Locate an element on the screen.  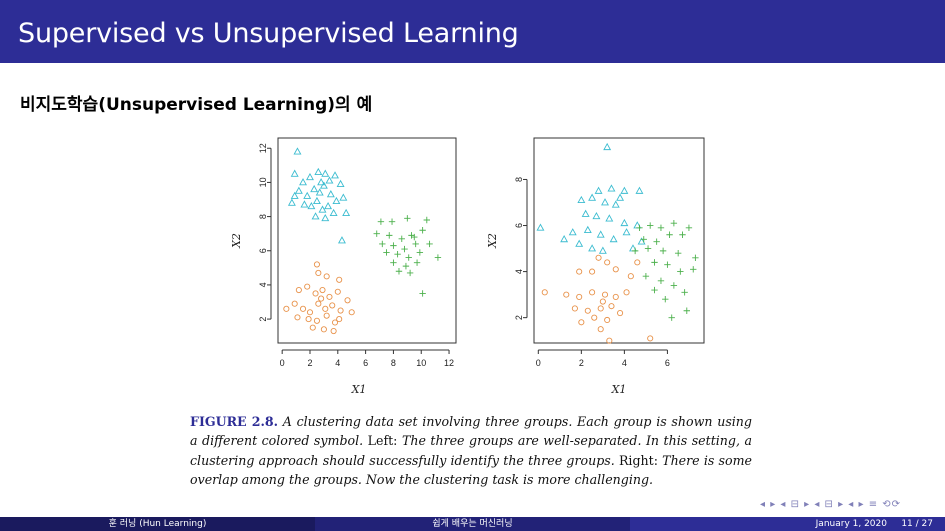
plot-frame is located at coordinates (619, 240).